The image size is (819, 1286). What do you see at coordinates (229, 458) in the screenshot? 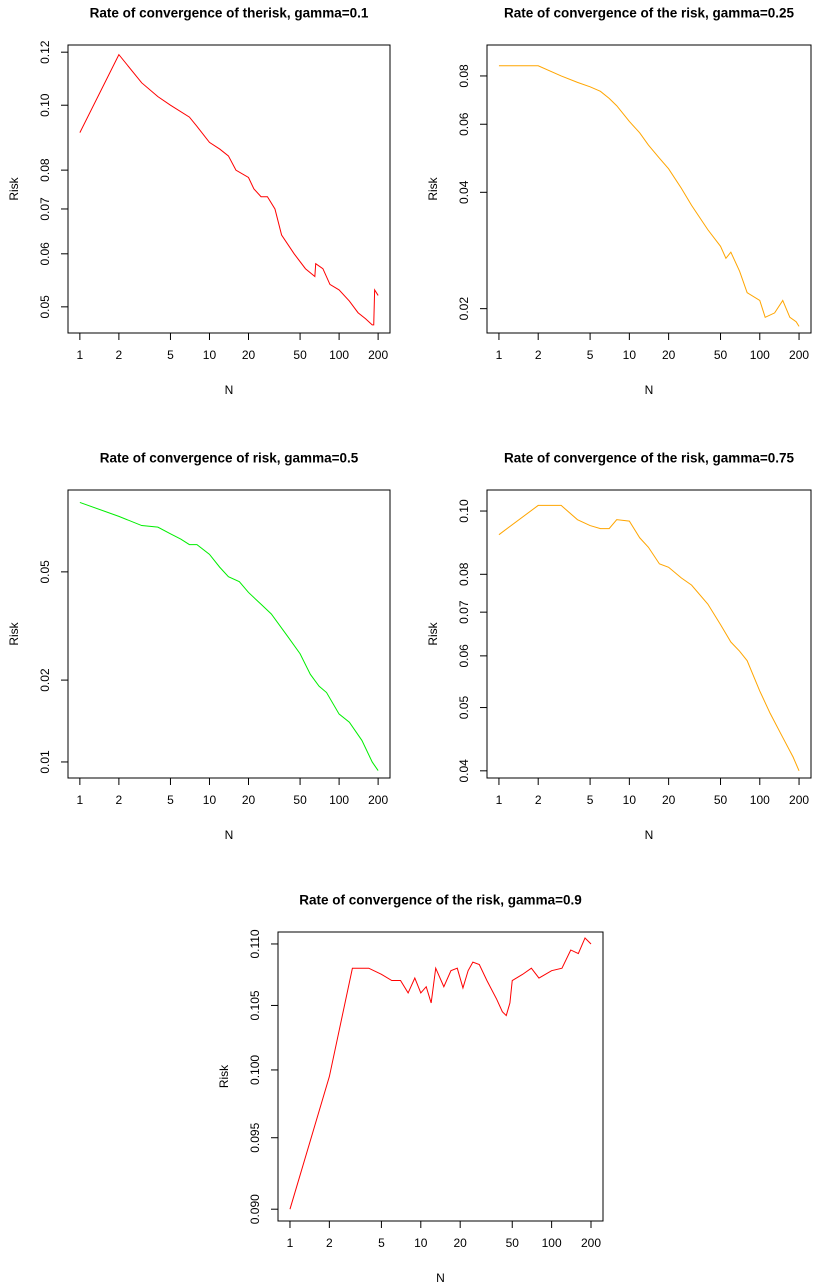
I see `chart-title: Rate of convergence of risk, gamma=0.5` at bounding box center [229, 458].